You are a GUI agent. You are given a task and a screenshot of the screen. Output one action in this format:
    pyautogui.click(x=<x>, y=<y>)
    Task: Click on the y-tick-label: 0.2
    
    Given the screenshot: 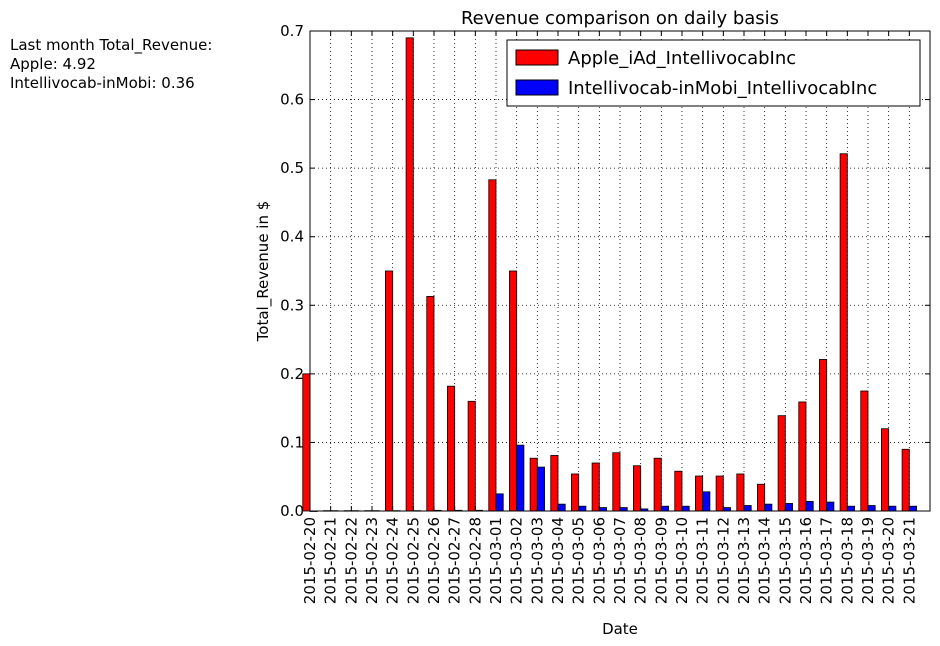 What is the action you would take?
    pyautogui.click(x=292, y=374)
    